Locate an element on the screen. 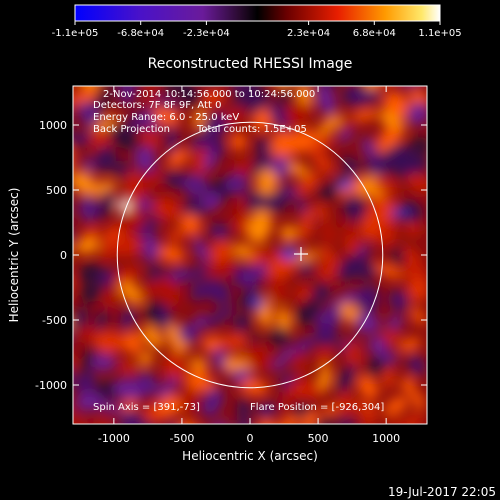 The width and height of the screenshot is (500, 500). annotation-total-counts: Total counts: 1.5E+05 is located at coordinates (251, 129).